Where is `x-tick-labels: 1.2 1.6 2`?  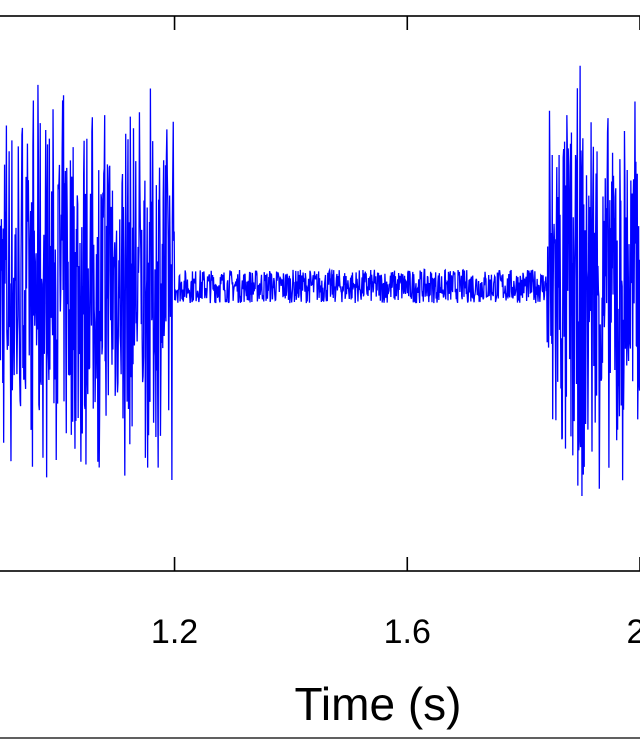 x-tick-labels: 1.2 1.6 2 is located at coordinates (395, 632).